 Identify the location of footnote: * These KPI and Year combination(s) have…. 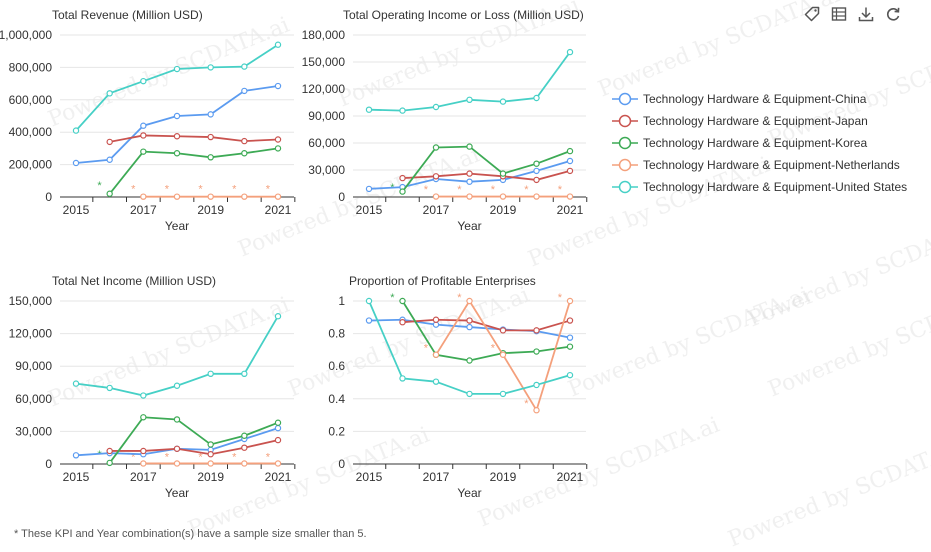
(190, 534).